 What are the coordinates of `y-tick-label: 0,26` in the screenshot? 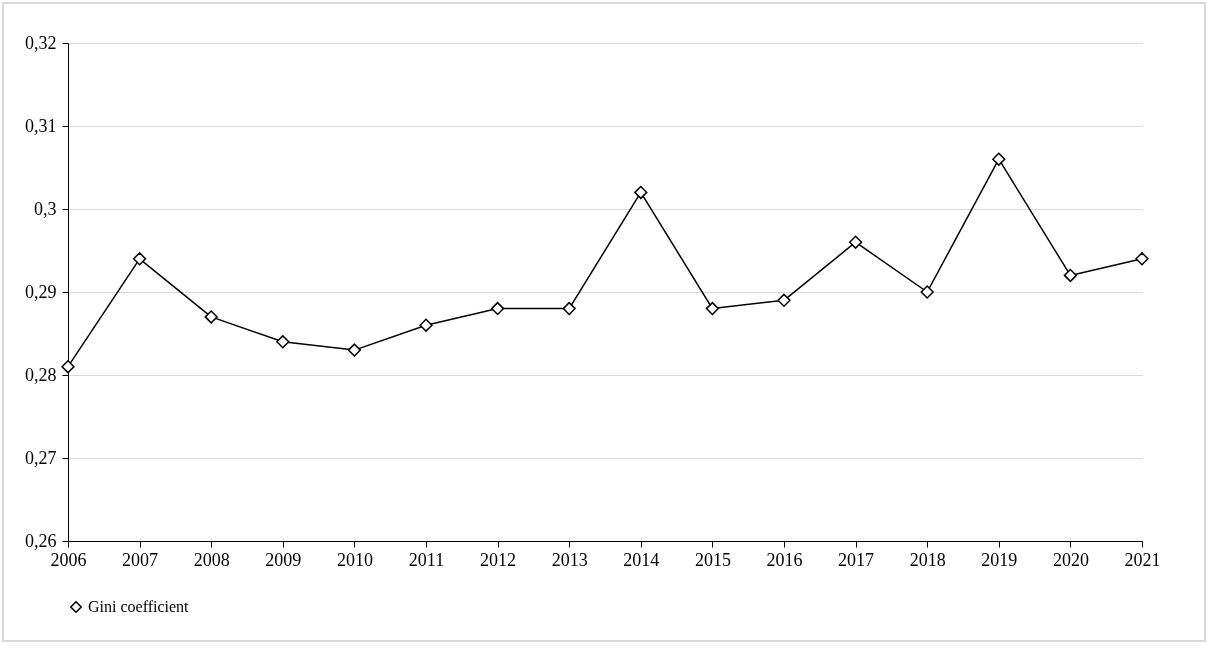 It's located at (41, 540).